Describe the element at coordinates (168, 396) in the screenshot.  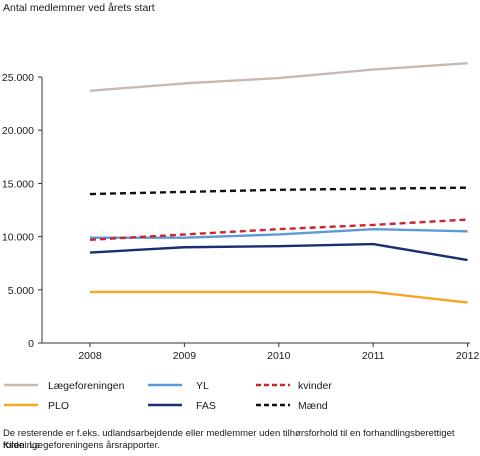
I see `legend: Lægeforeningen YL kvinder PLO FAS Mænd` at that location.